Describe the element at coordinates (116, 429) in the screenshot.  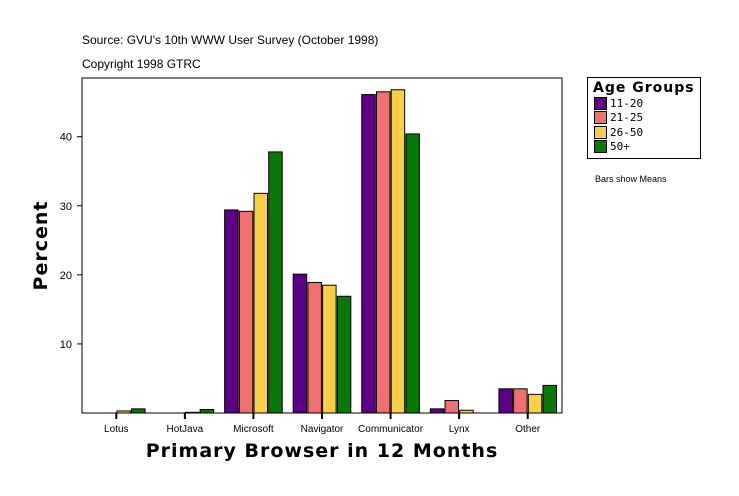
I see `x-tick-label: Lotus` at that location.